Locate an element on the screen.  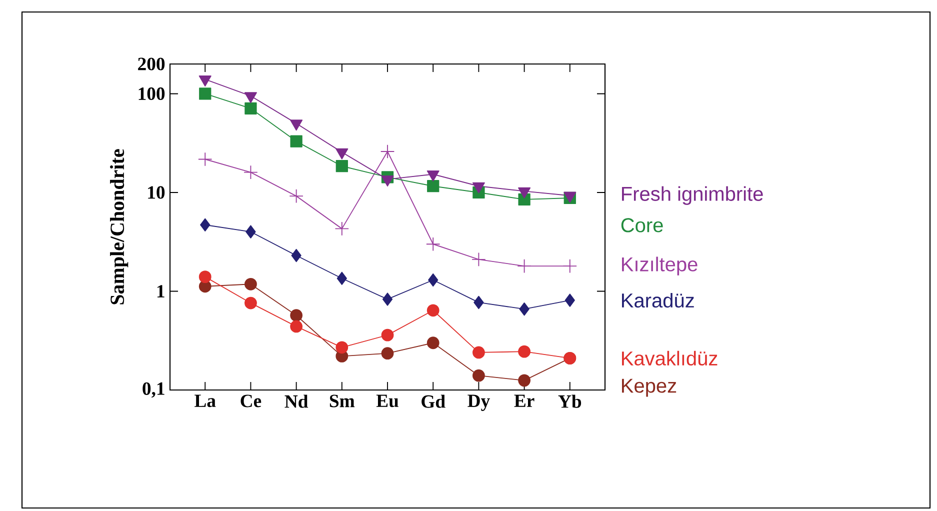
x-tick-label: Ce is located at coordinates (251, 401).